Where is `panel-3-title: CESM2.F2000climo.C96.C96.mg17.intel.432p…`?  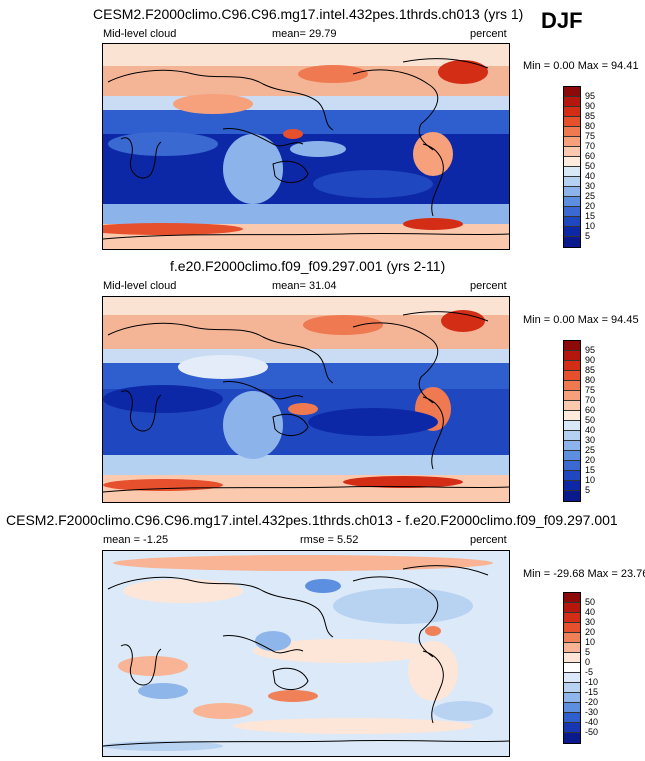
panel-3-title: CESM2.F2000climo.C96.C96.mg17.intel.432p… is located at coordinates (312, 520).